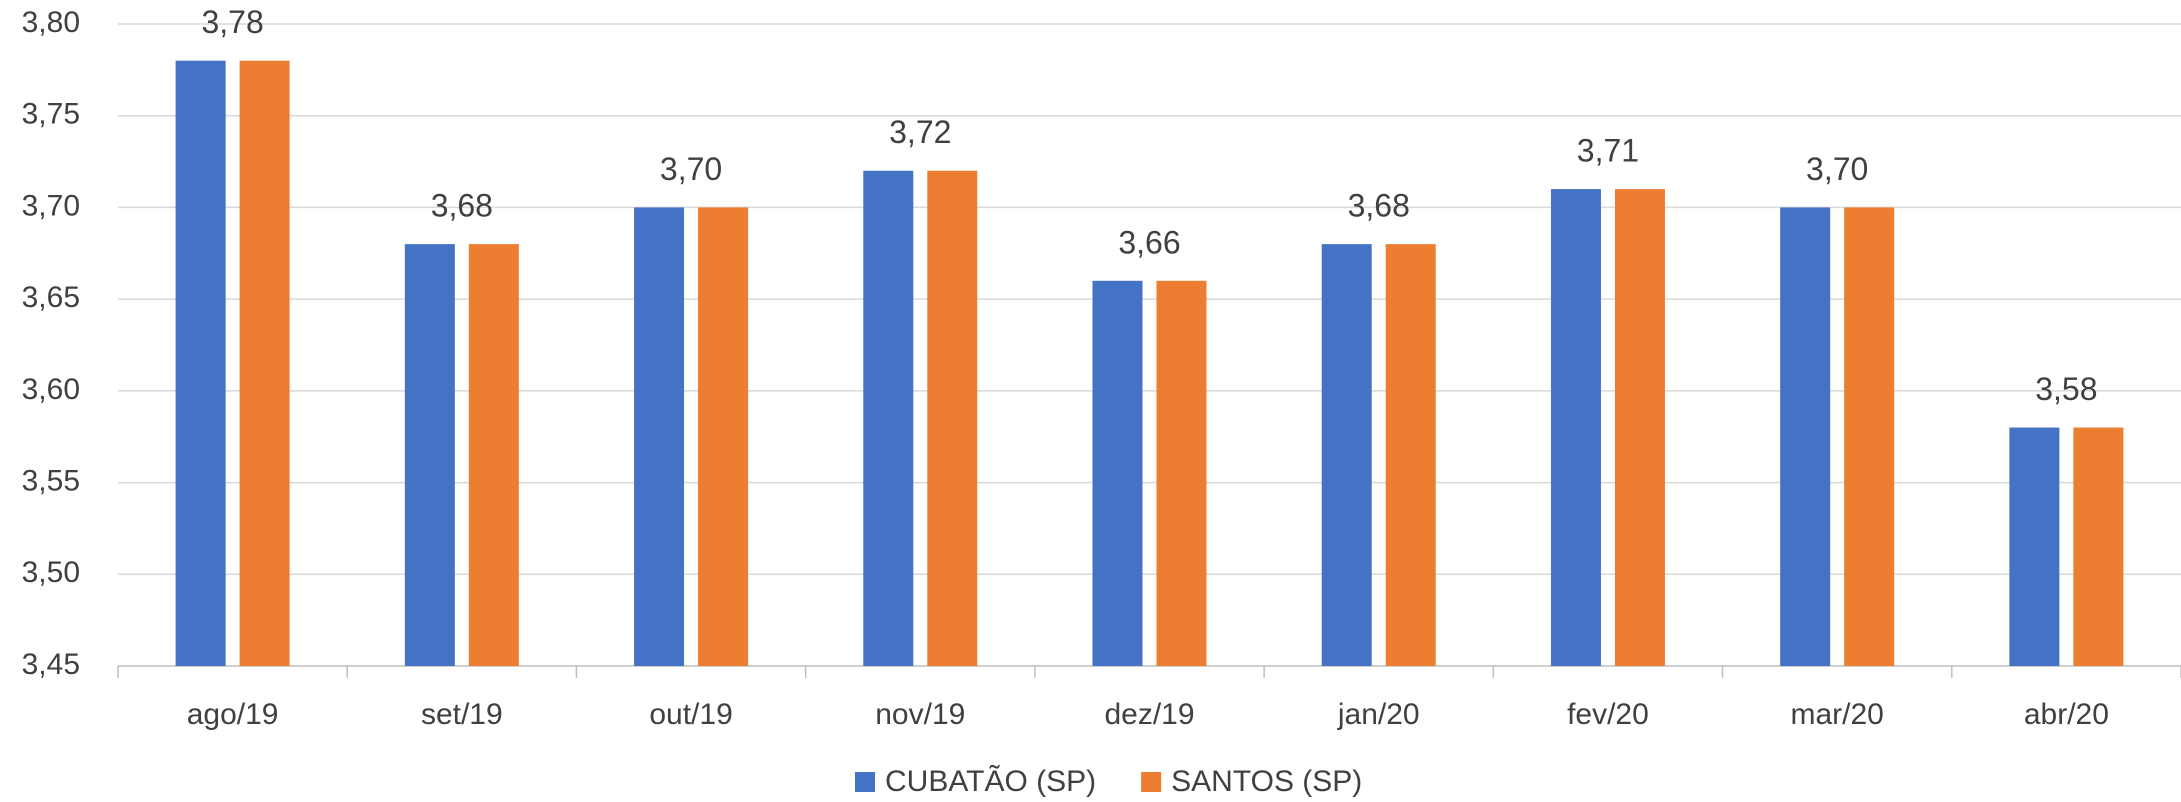 This screenshot has width=2181, height=802. What do you see at coordinates (51, 114) in the screenshot?
I see `y-tick-label: 3,75` at bounding box center [51, 114].